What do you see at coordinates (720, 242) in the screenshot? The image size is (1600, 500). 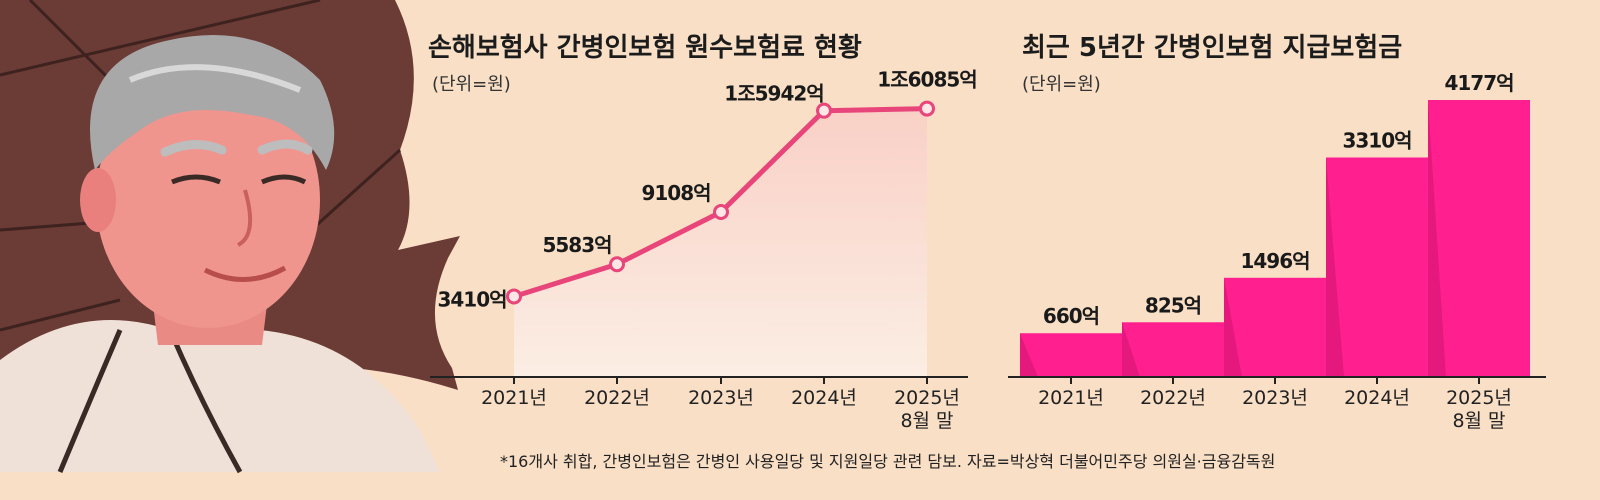 I see `line-chart-area` at bounding box center [720, 242].